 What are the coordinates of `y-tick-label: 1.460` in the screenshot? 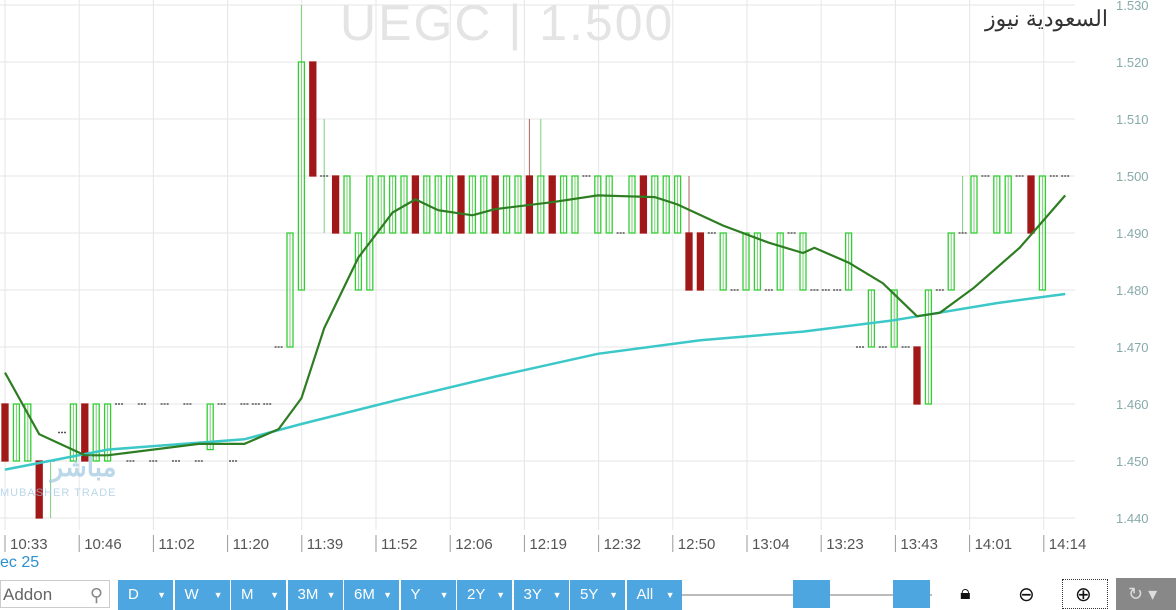 It's located at (1132, 404).